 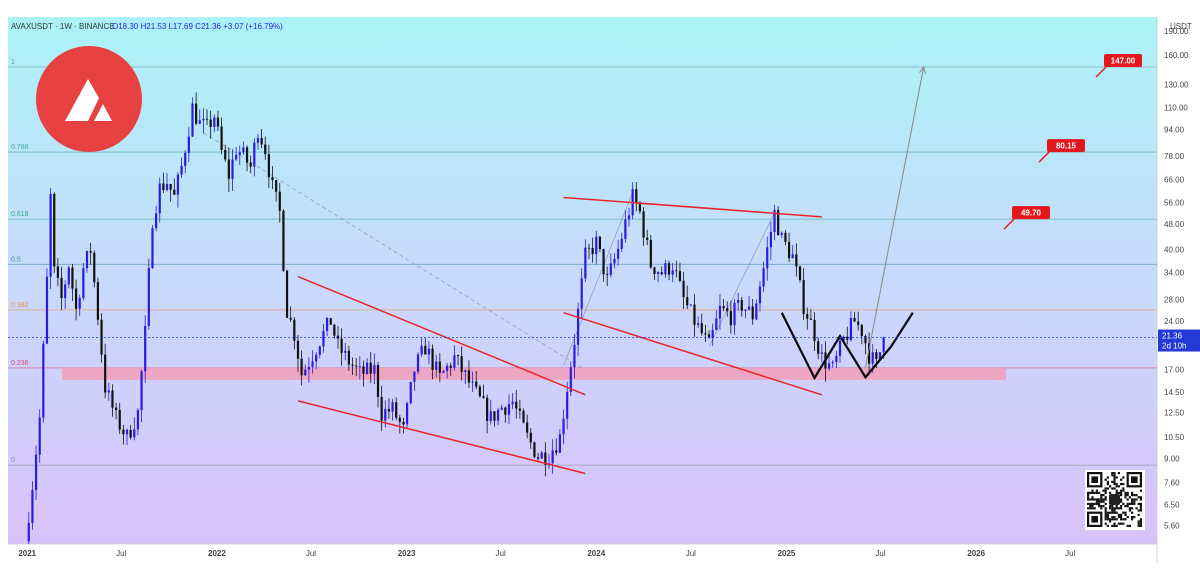 I want to click on price-tick-label: 10.50, so click(x=1174, y=437).